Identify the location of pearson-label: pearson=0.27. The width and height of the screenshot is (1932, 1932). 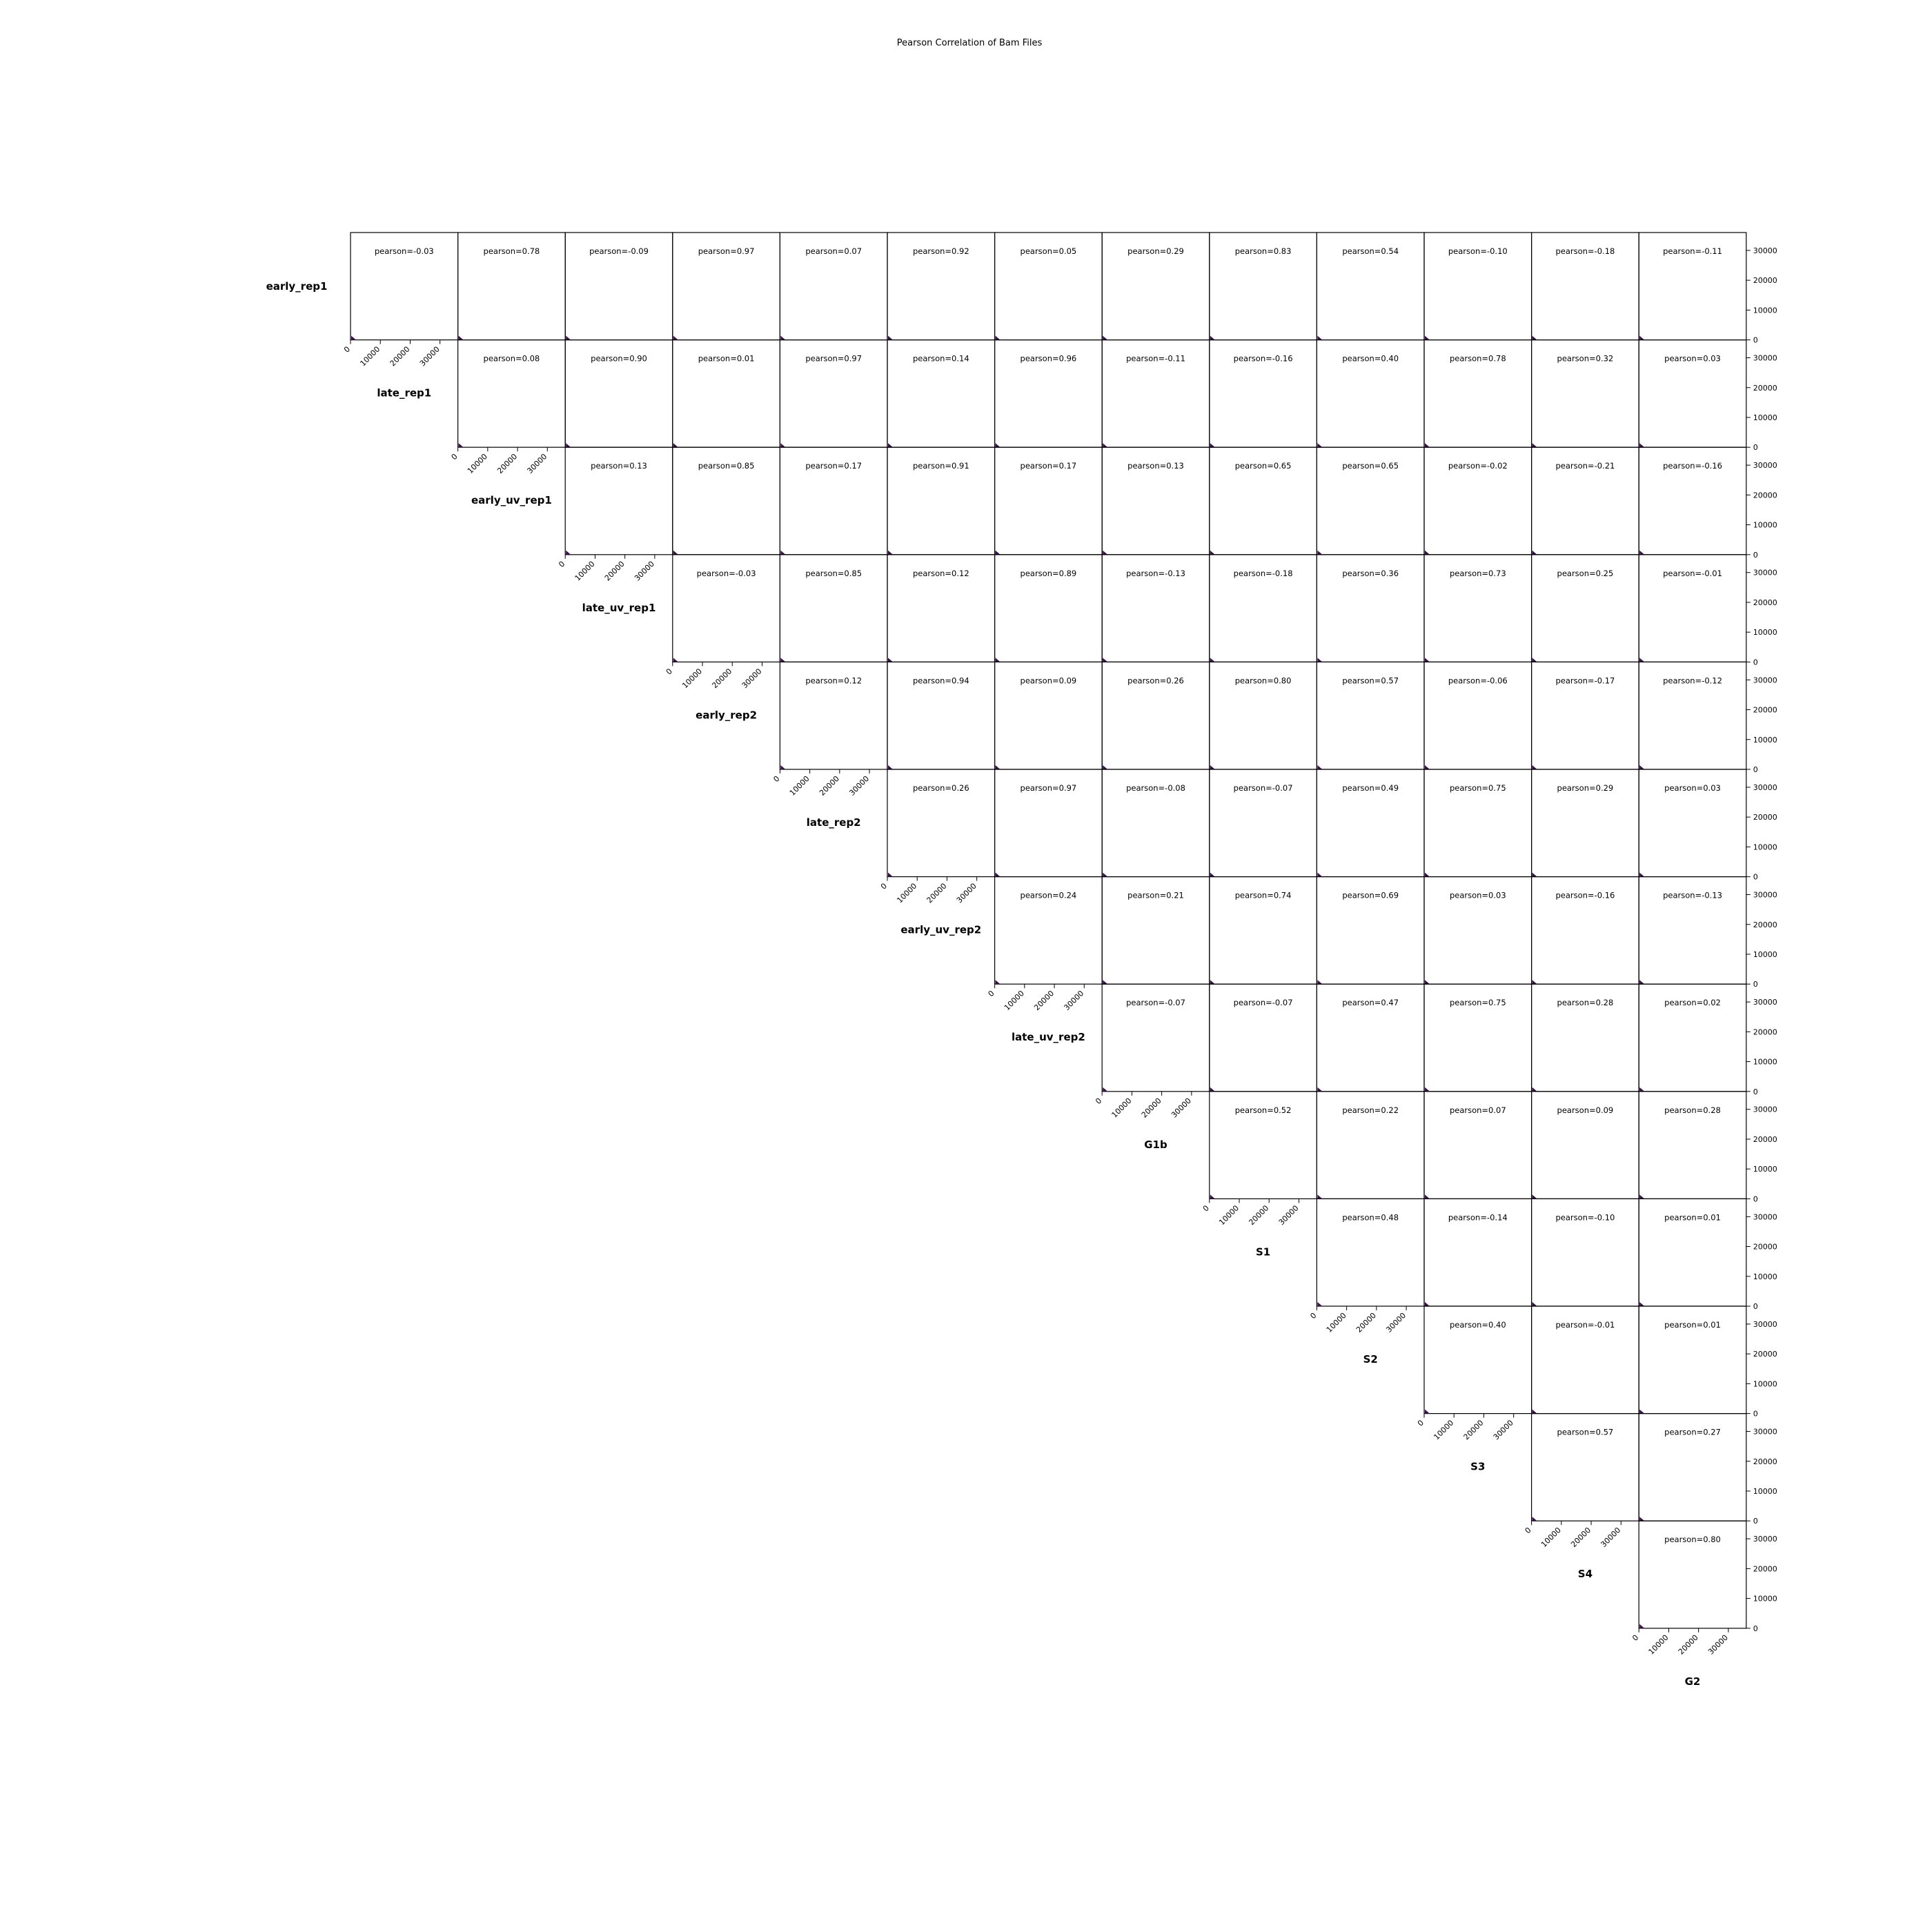
(1692, 1432).